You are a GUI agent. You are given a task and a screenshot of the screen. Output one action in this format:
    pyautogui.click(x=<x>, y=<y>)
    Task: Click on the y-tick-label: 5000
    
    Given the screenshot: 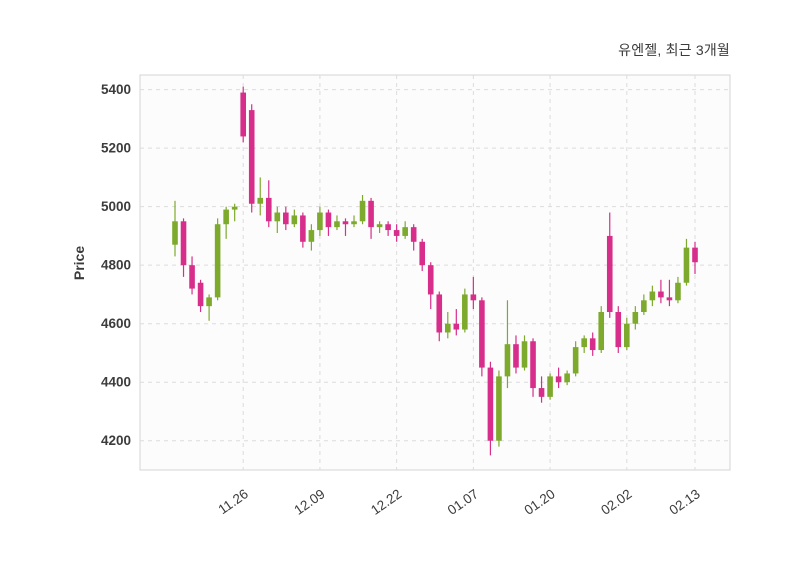 What is the action you would take?
    pyautogui.click(x=116, y=206)
    